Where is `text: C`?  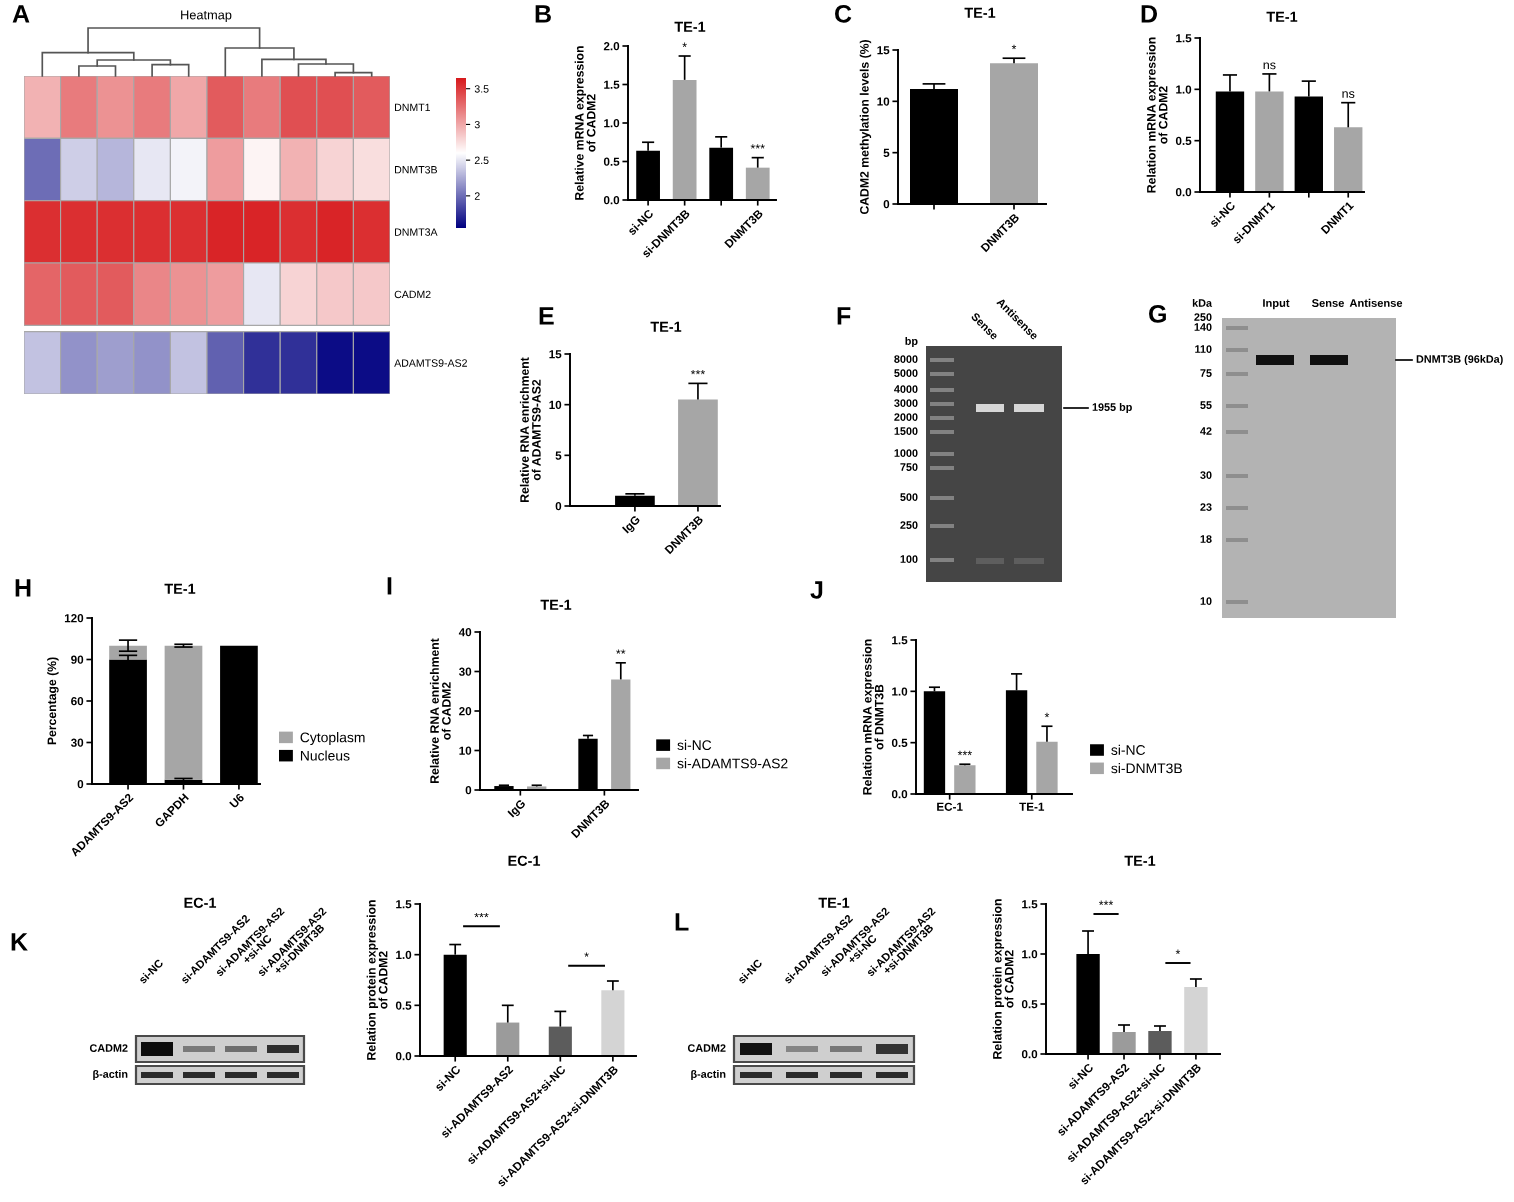
text: C is located at coordinates (843, 14).